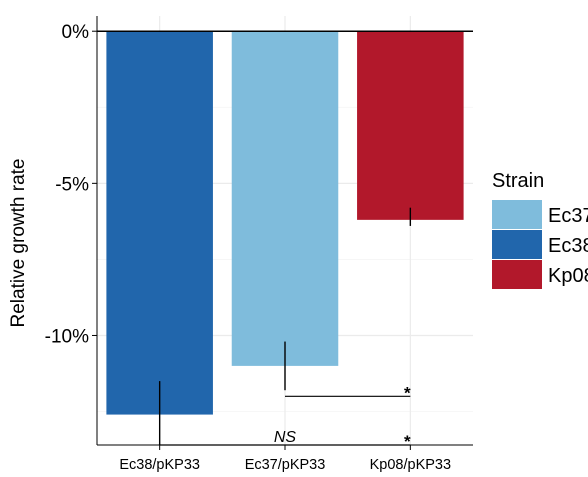 This screenshot has width=588, height=477. Describe the element at coordinates (410, 465) in the screenshot. I see `x-tick-label: Kp08/pKP33` at that location.